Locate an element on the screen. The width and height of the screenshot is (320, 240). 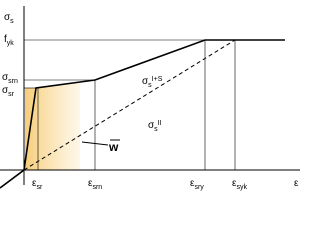
curve-label: σsII is located at coordinates (155, 126).